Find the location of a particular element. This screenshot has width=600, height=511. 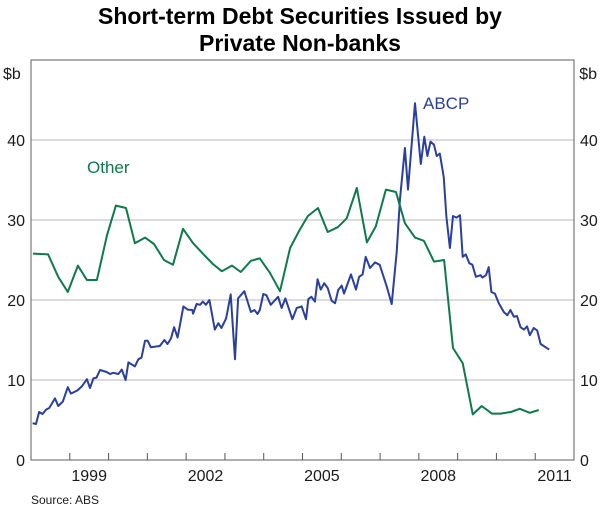

x-tick-label: 2005 is located at coordinates (322, 476).